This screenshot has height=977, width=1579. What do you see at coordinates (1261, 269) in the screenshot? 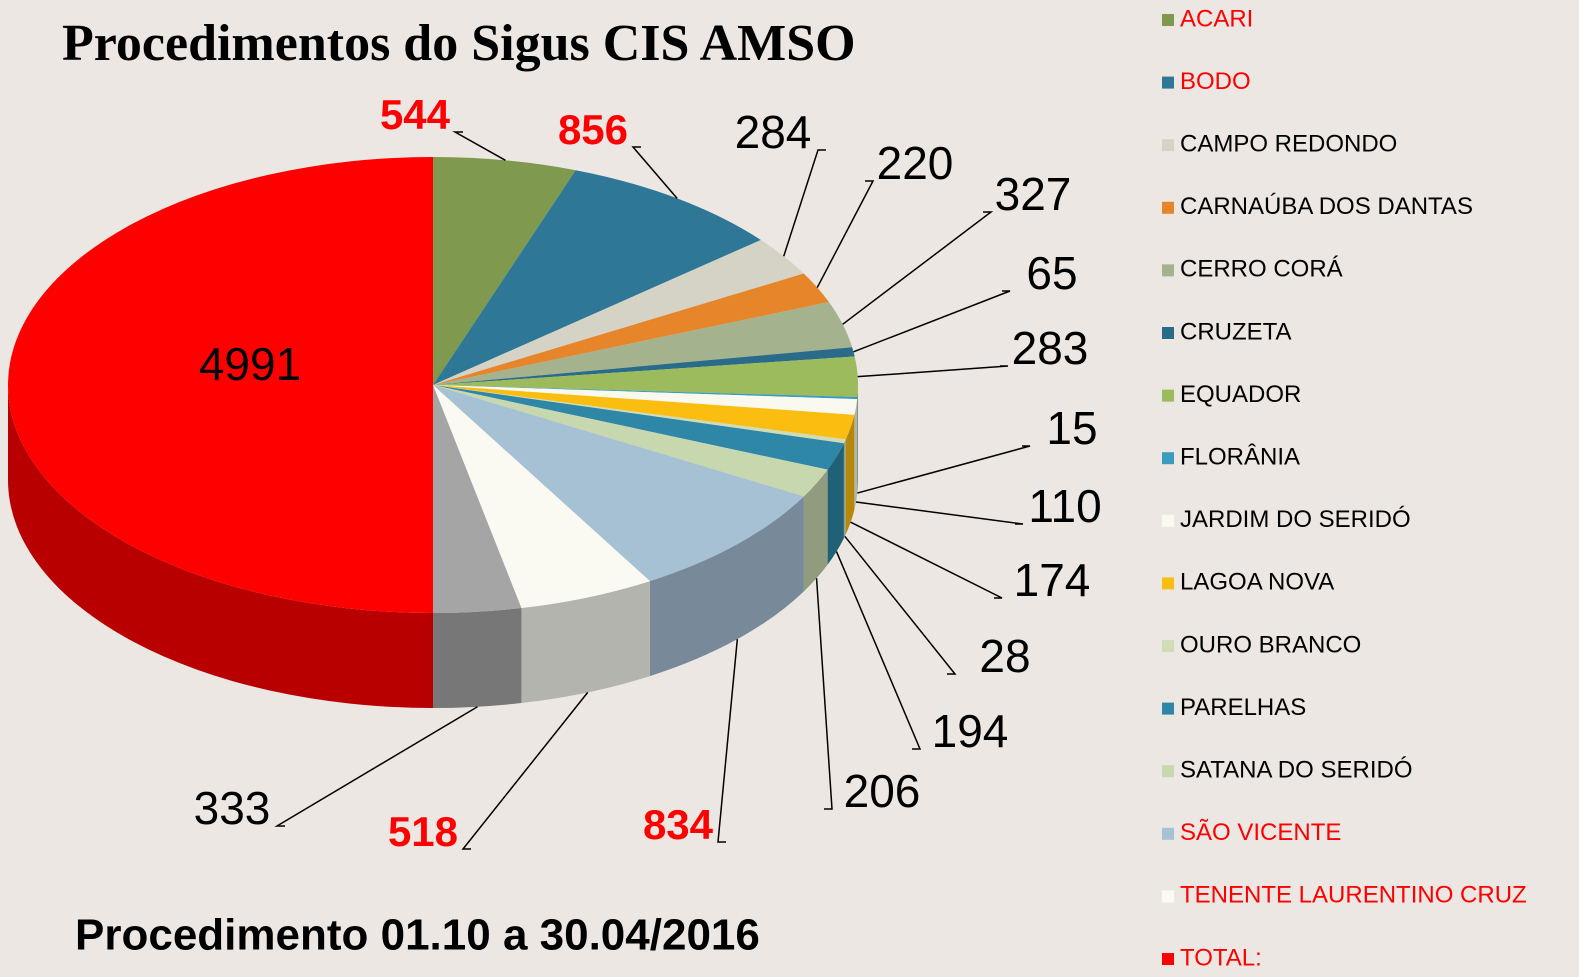
I see `legend-label: CERRO CORÁ` at bounding box center [1261, 269].